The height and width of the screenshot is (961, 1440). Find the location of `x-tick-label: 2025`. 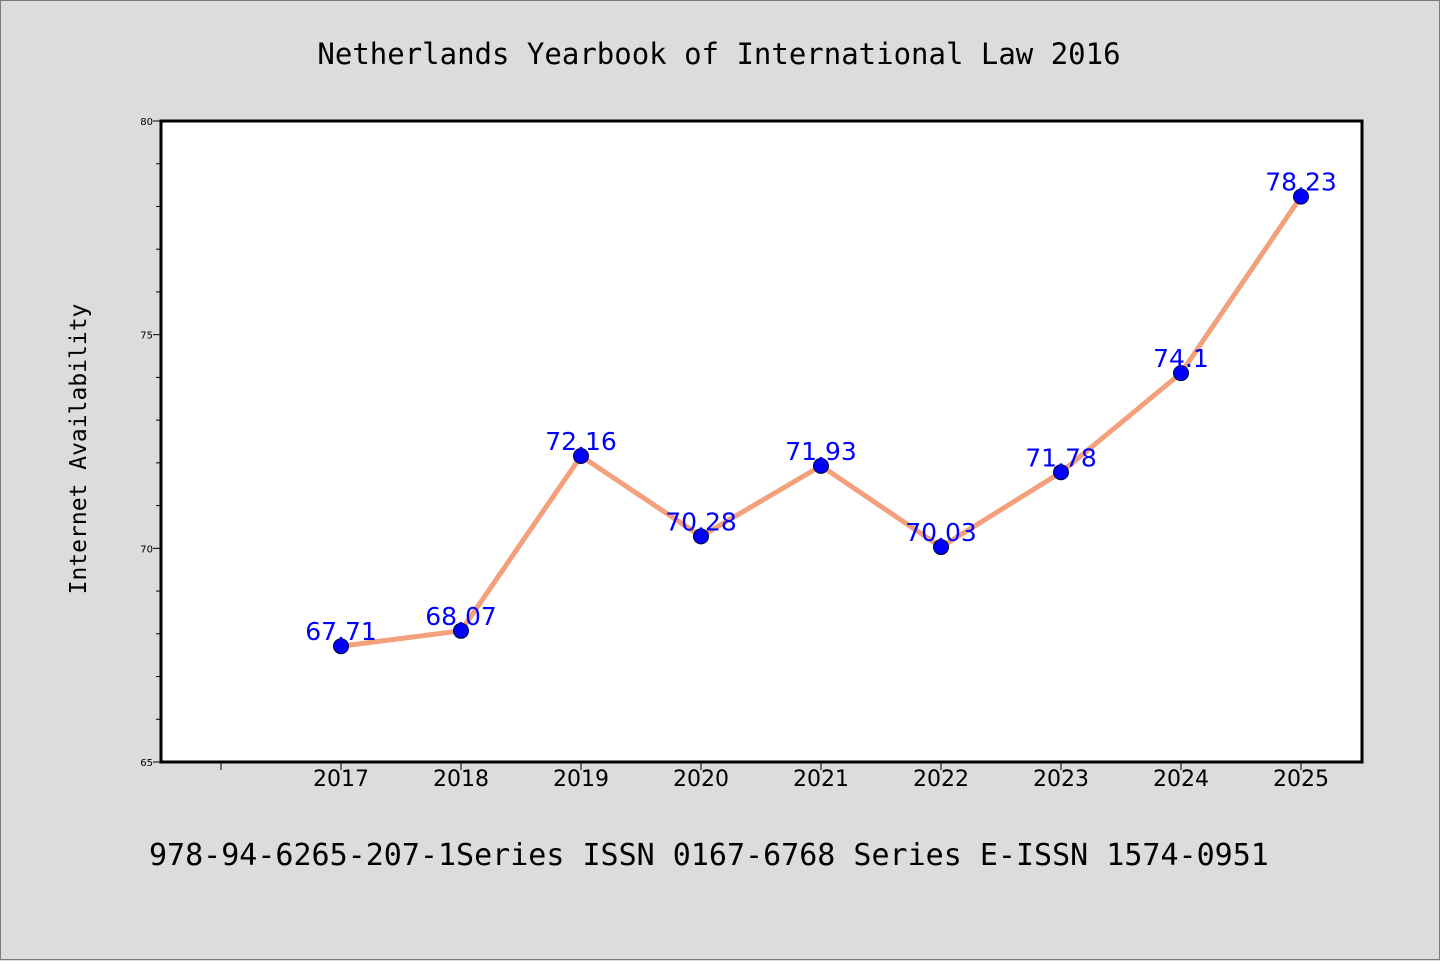

x-tick-label: 2025 is located at coordinates (1301, 779).